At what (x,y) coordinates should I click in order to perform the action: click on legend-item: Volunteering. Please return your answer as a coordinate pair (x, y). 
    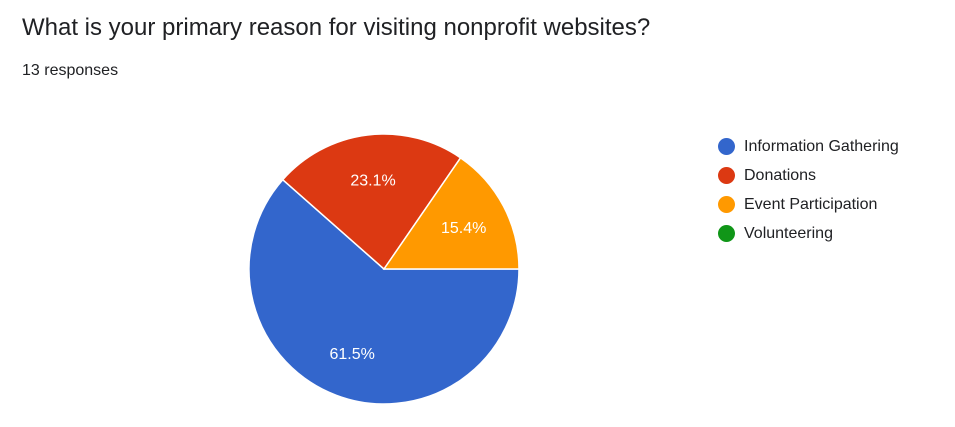
    Looking at the image, I should click on (808, 233).